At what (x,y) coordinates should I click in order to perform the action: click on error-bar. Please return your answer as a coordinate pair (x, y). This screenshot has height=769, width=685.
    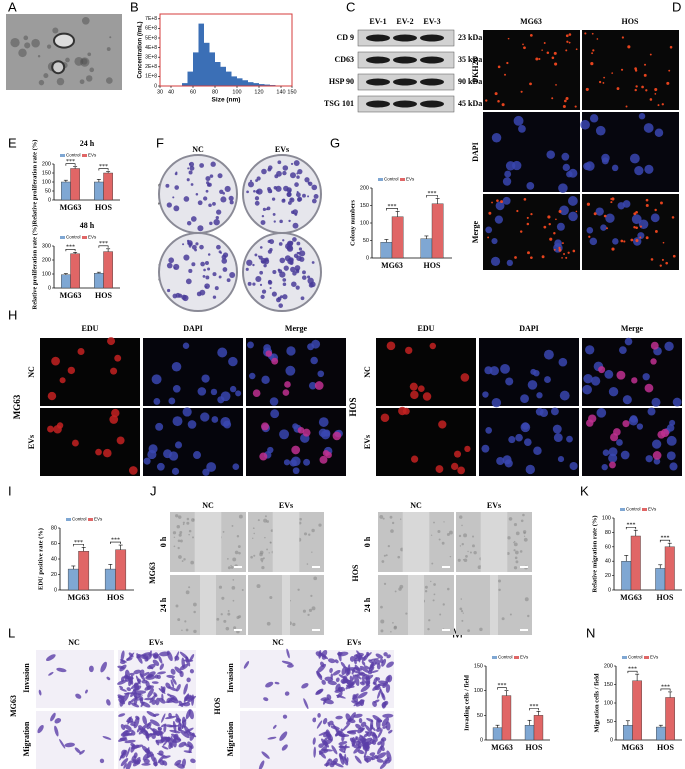
    Looking at the image, I should click on (73, 567).